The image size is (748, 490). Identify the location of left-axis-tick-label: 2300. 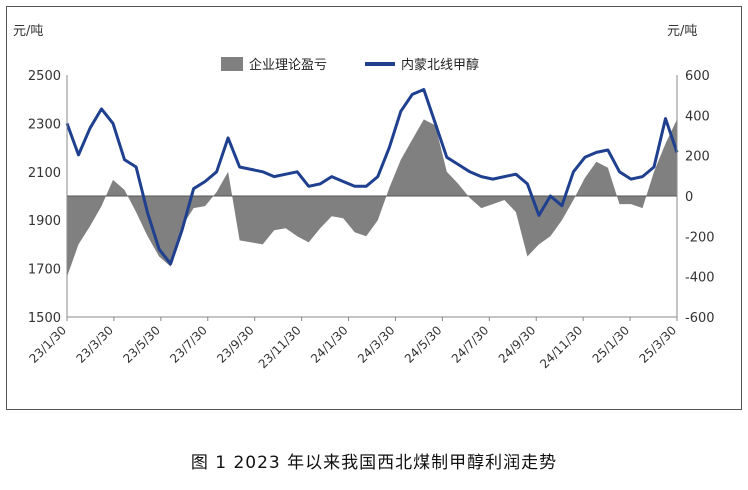
(44, 124).